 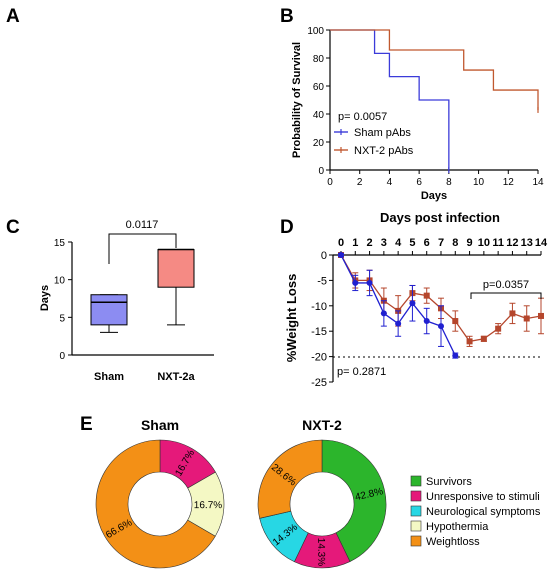 I want to click on survival-x-tick-label: 10, so click(x=479, y=182).